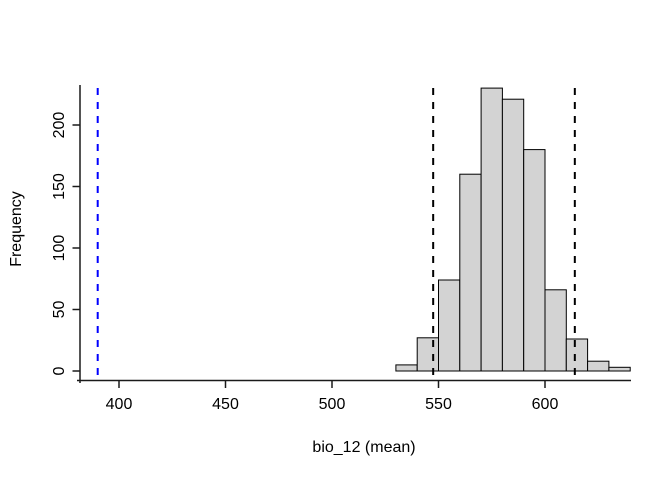  Describe the element at coordinates (59, 125) in the screenshot. I see `y-axis-tick-label: 200` at that location.